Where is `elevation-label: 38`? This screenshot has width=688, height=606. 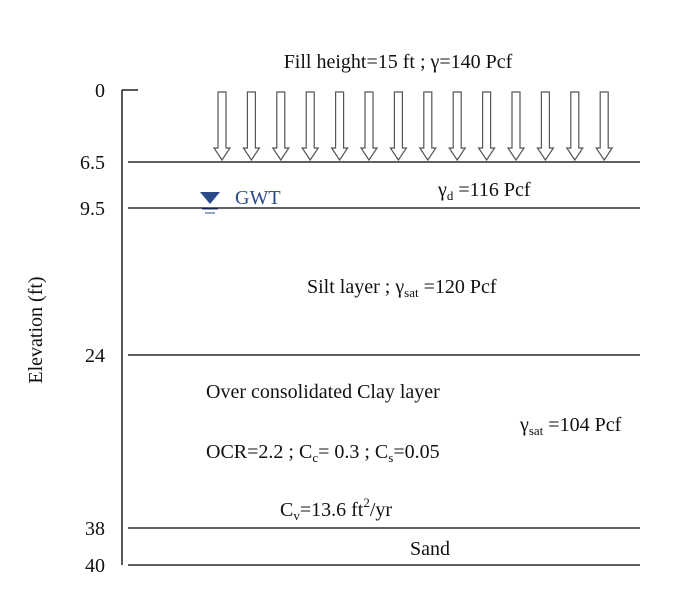 elevation-label: 38 is located at coordinates (95, 529).